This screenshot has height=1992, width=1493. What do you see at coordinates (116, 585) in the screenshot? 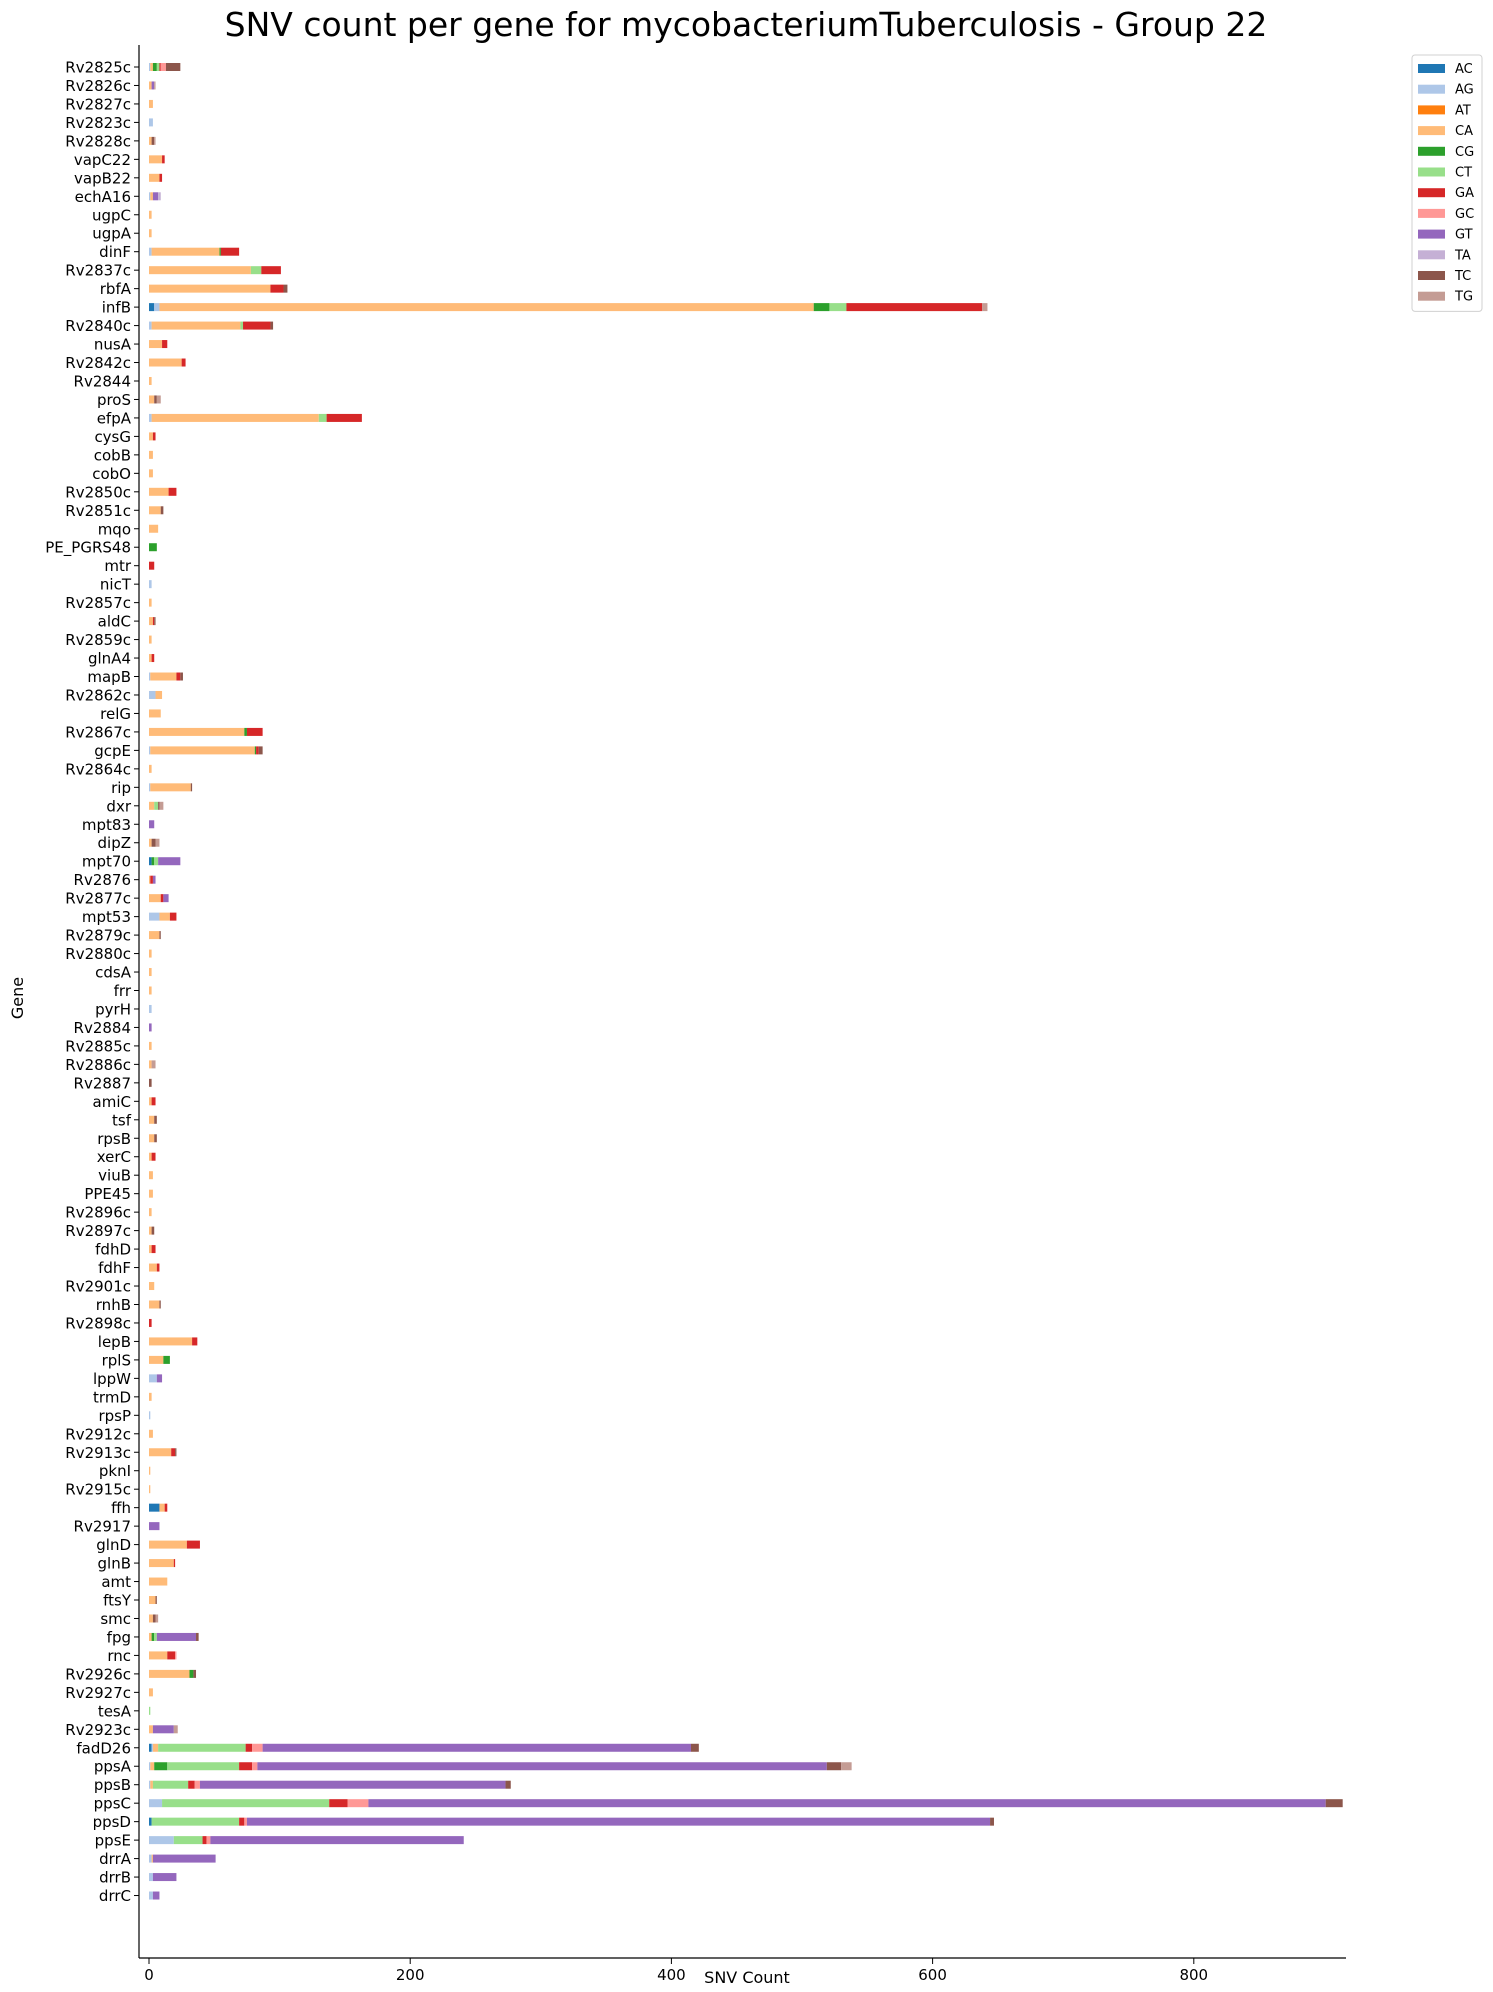
I see `y-tick-label: nicT` at bounding box center [116, 585].